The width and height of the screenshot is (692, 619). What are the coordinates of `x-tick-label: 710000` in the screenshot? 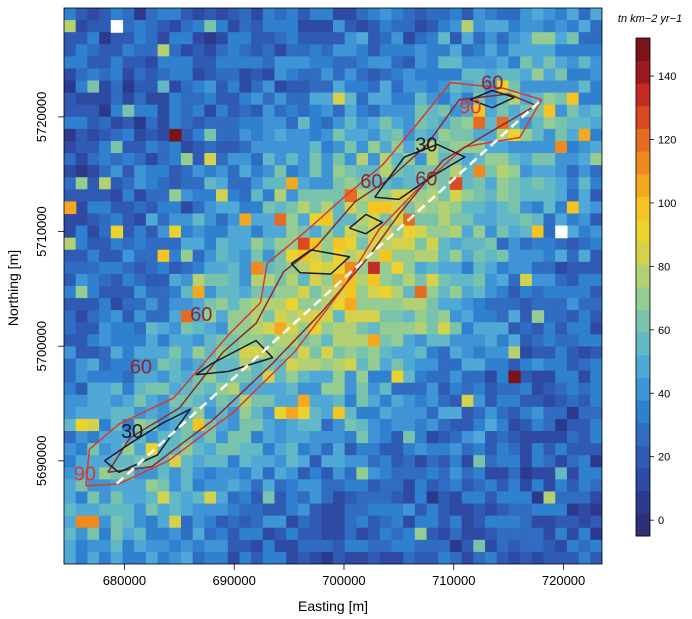 It's located at (453, 580).